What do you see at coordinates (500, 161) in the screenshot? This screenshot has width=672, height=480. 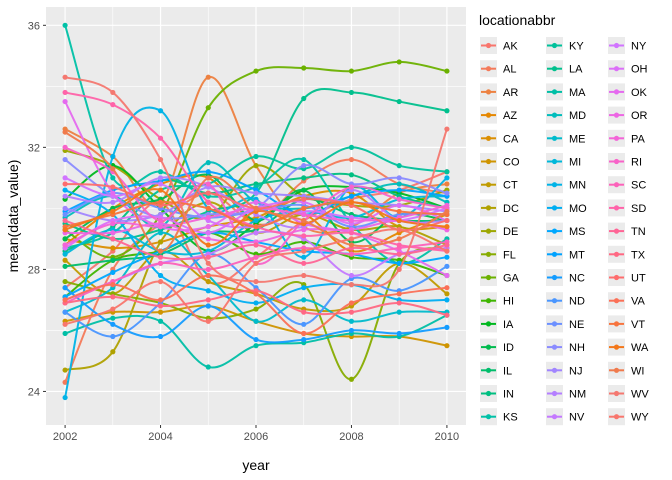 I see `legend-item-co: CO` at bounding box center [500, 161].